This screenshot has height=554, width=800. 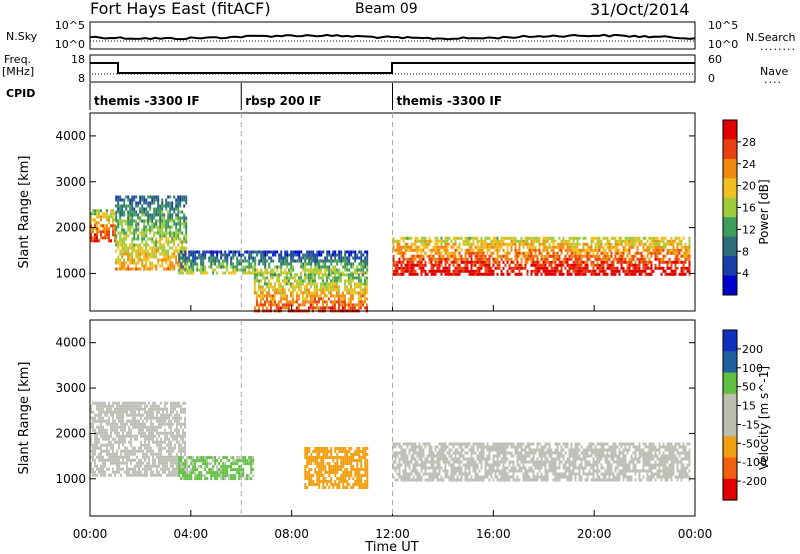 What do you see at coordinates (70, 25) in the screenshot?
I see `nsky-tick-top: 10^5` at bounding box center [70, 25].